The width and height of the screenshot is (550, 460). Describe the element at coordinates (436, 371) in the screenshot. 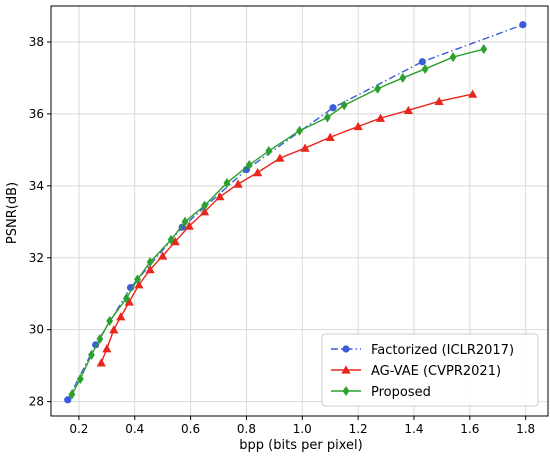

I see `legend-label: AG-VAE (CVPR2021)` at that location.